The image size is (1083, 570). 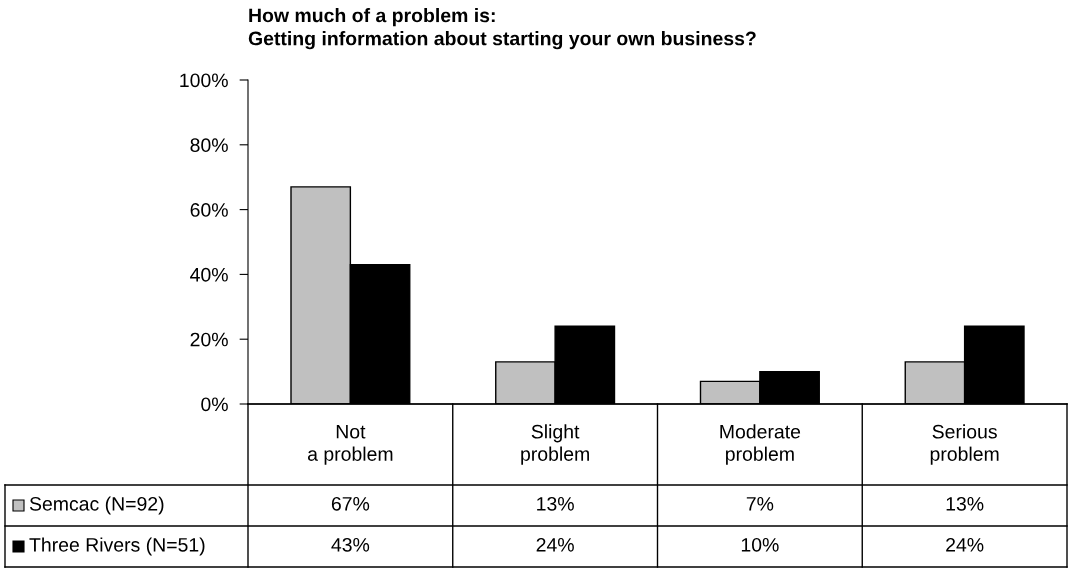 What do you see at coordinates (555, 444) in the screenshot?
I see `x-tick-label: Slight problem` at bounding box center [555, 444].